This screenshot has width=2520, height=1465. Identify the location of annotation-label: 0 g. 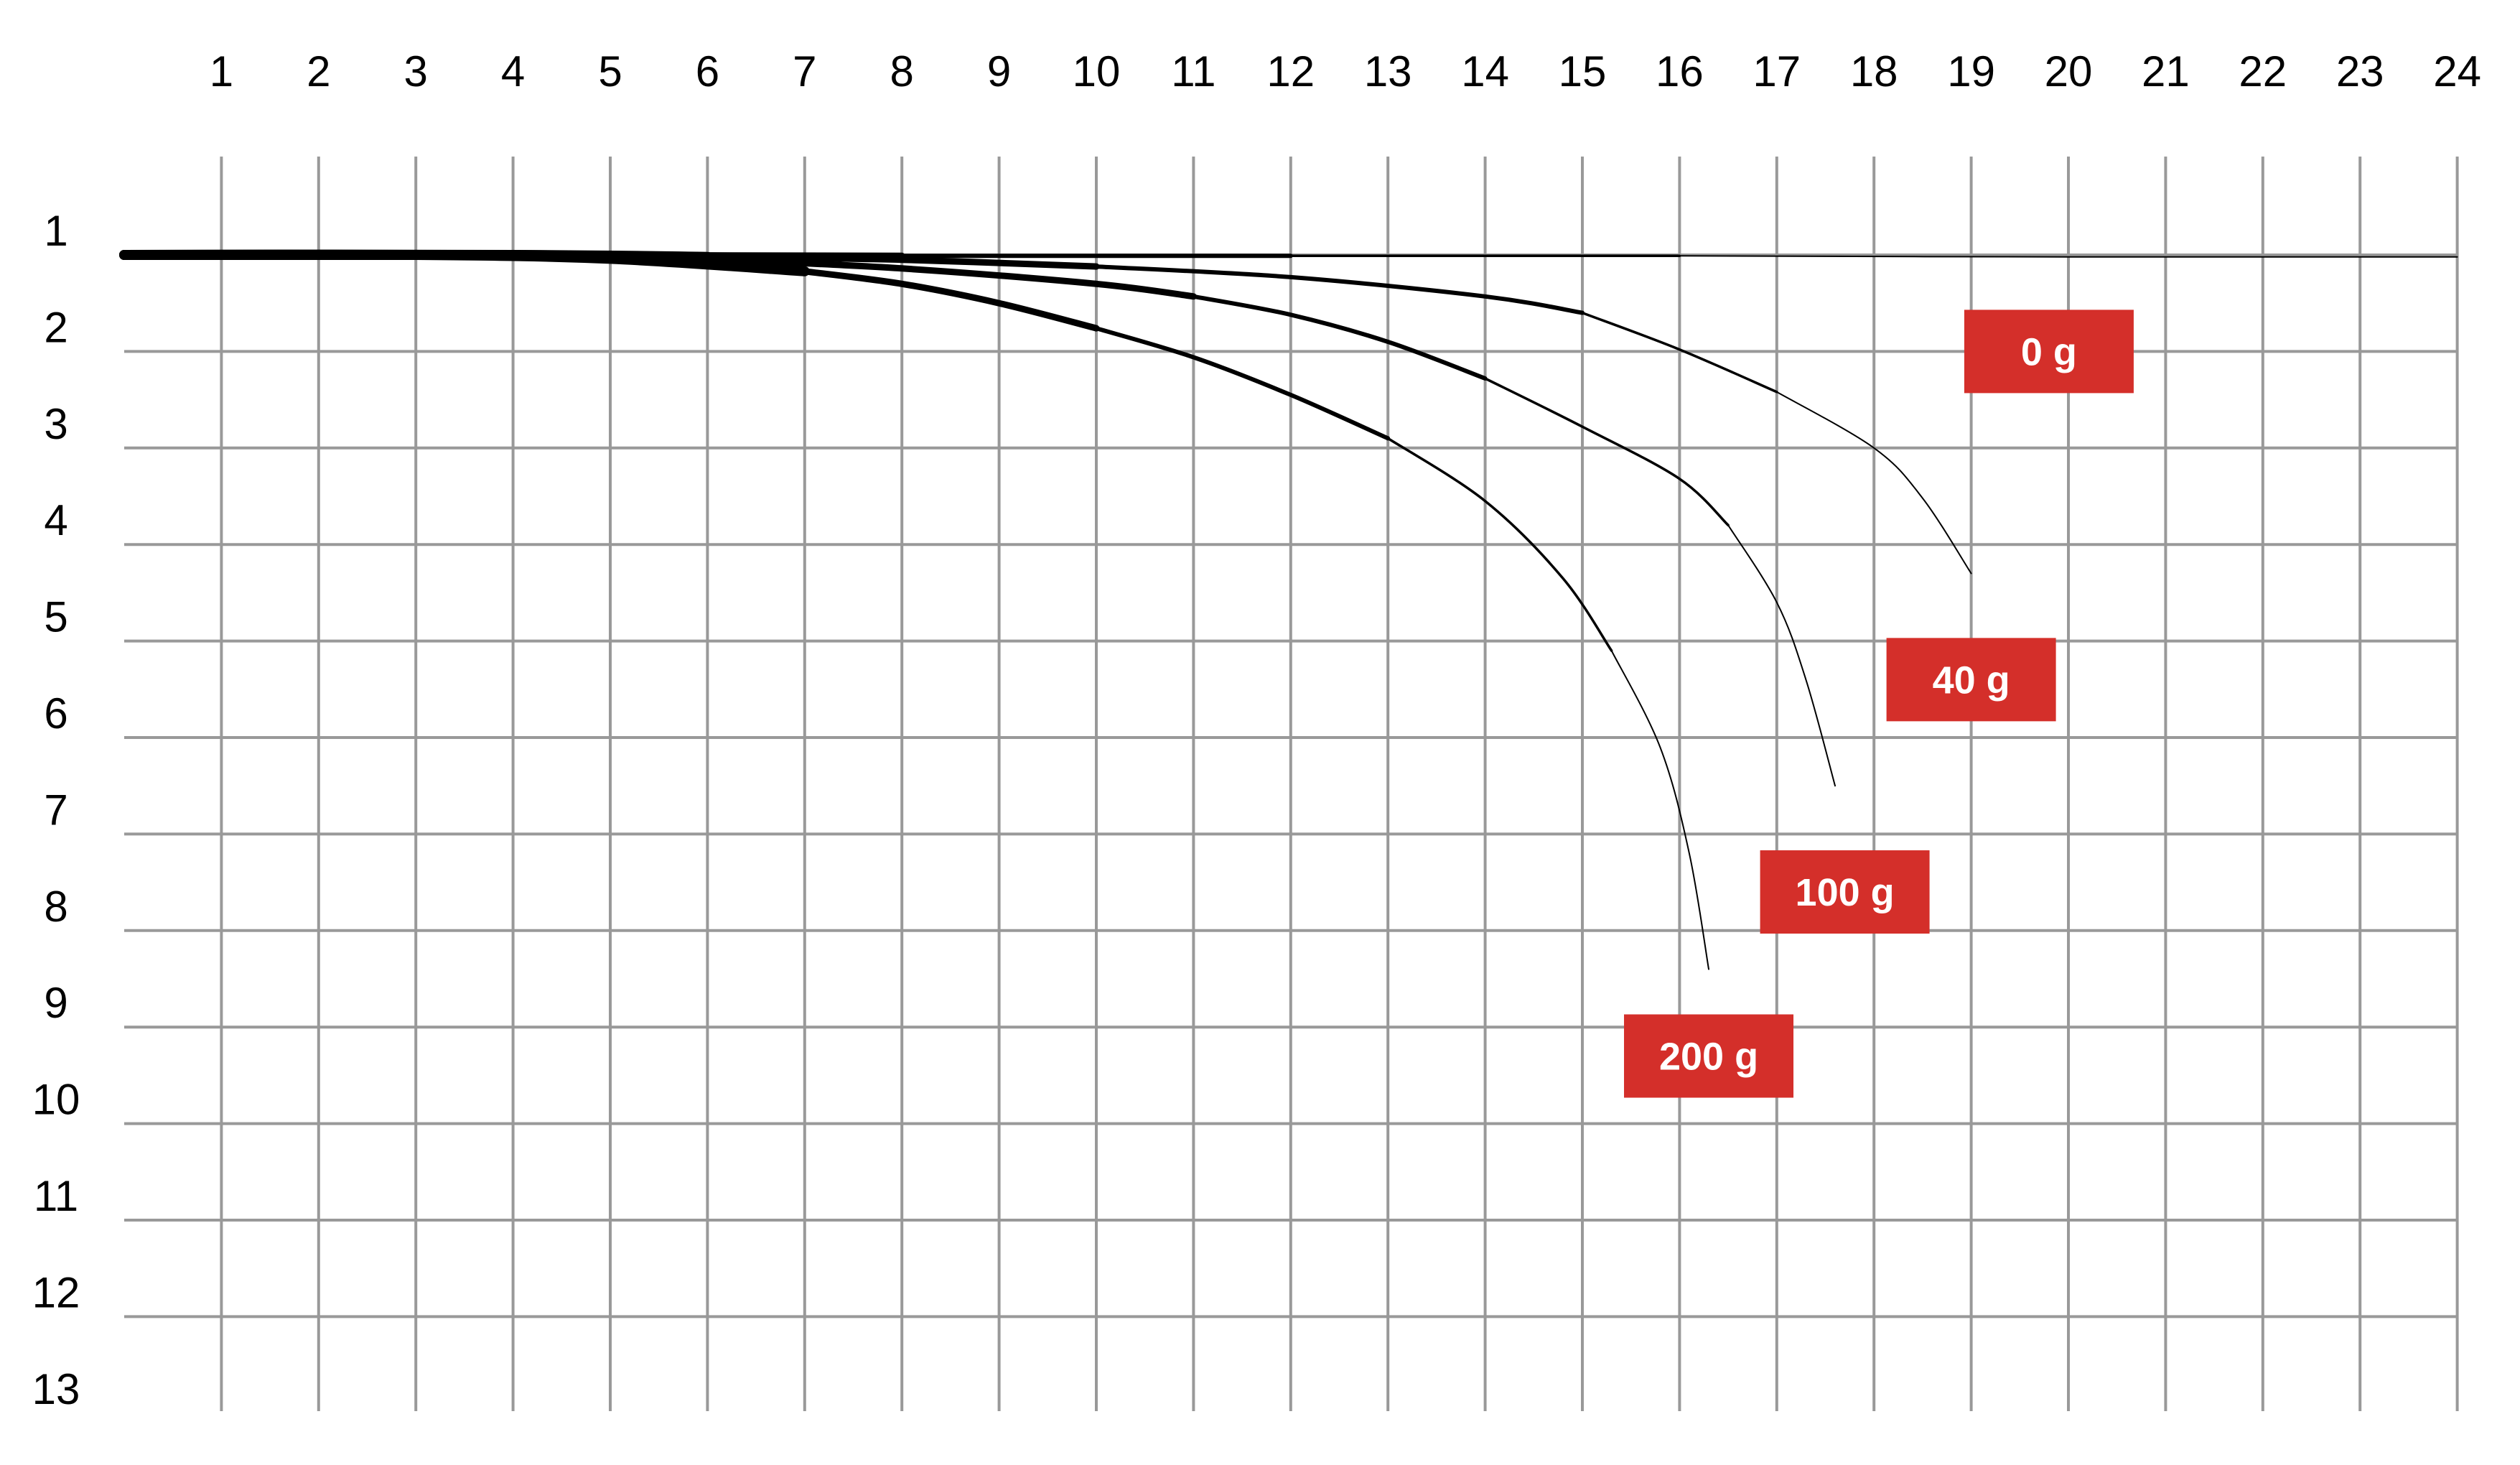
(2049, 352).